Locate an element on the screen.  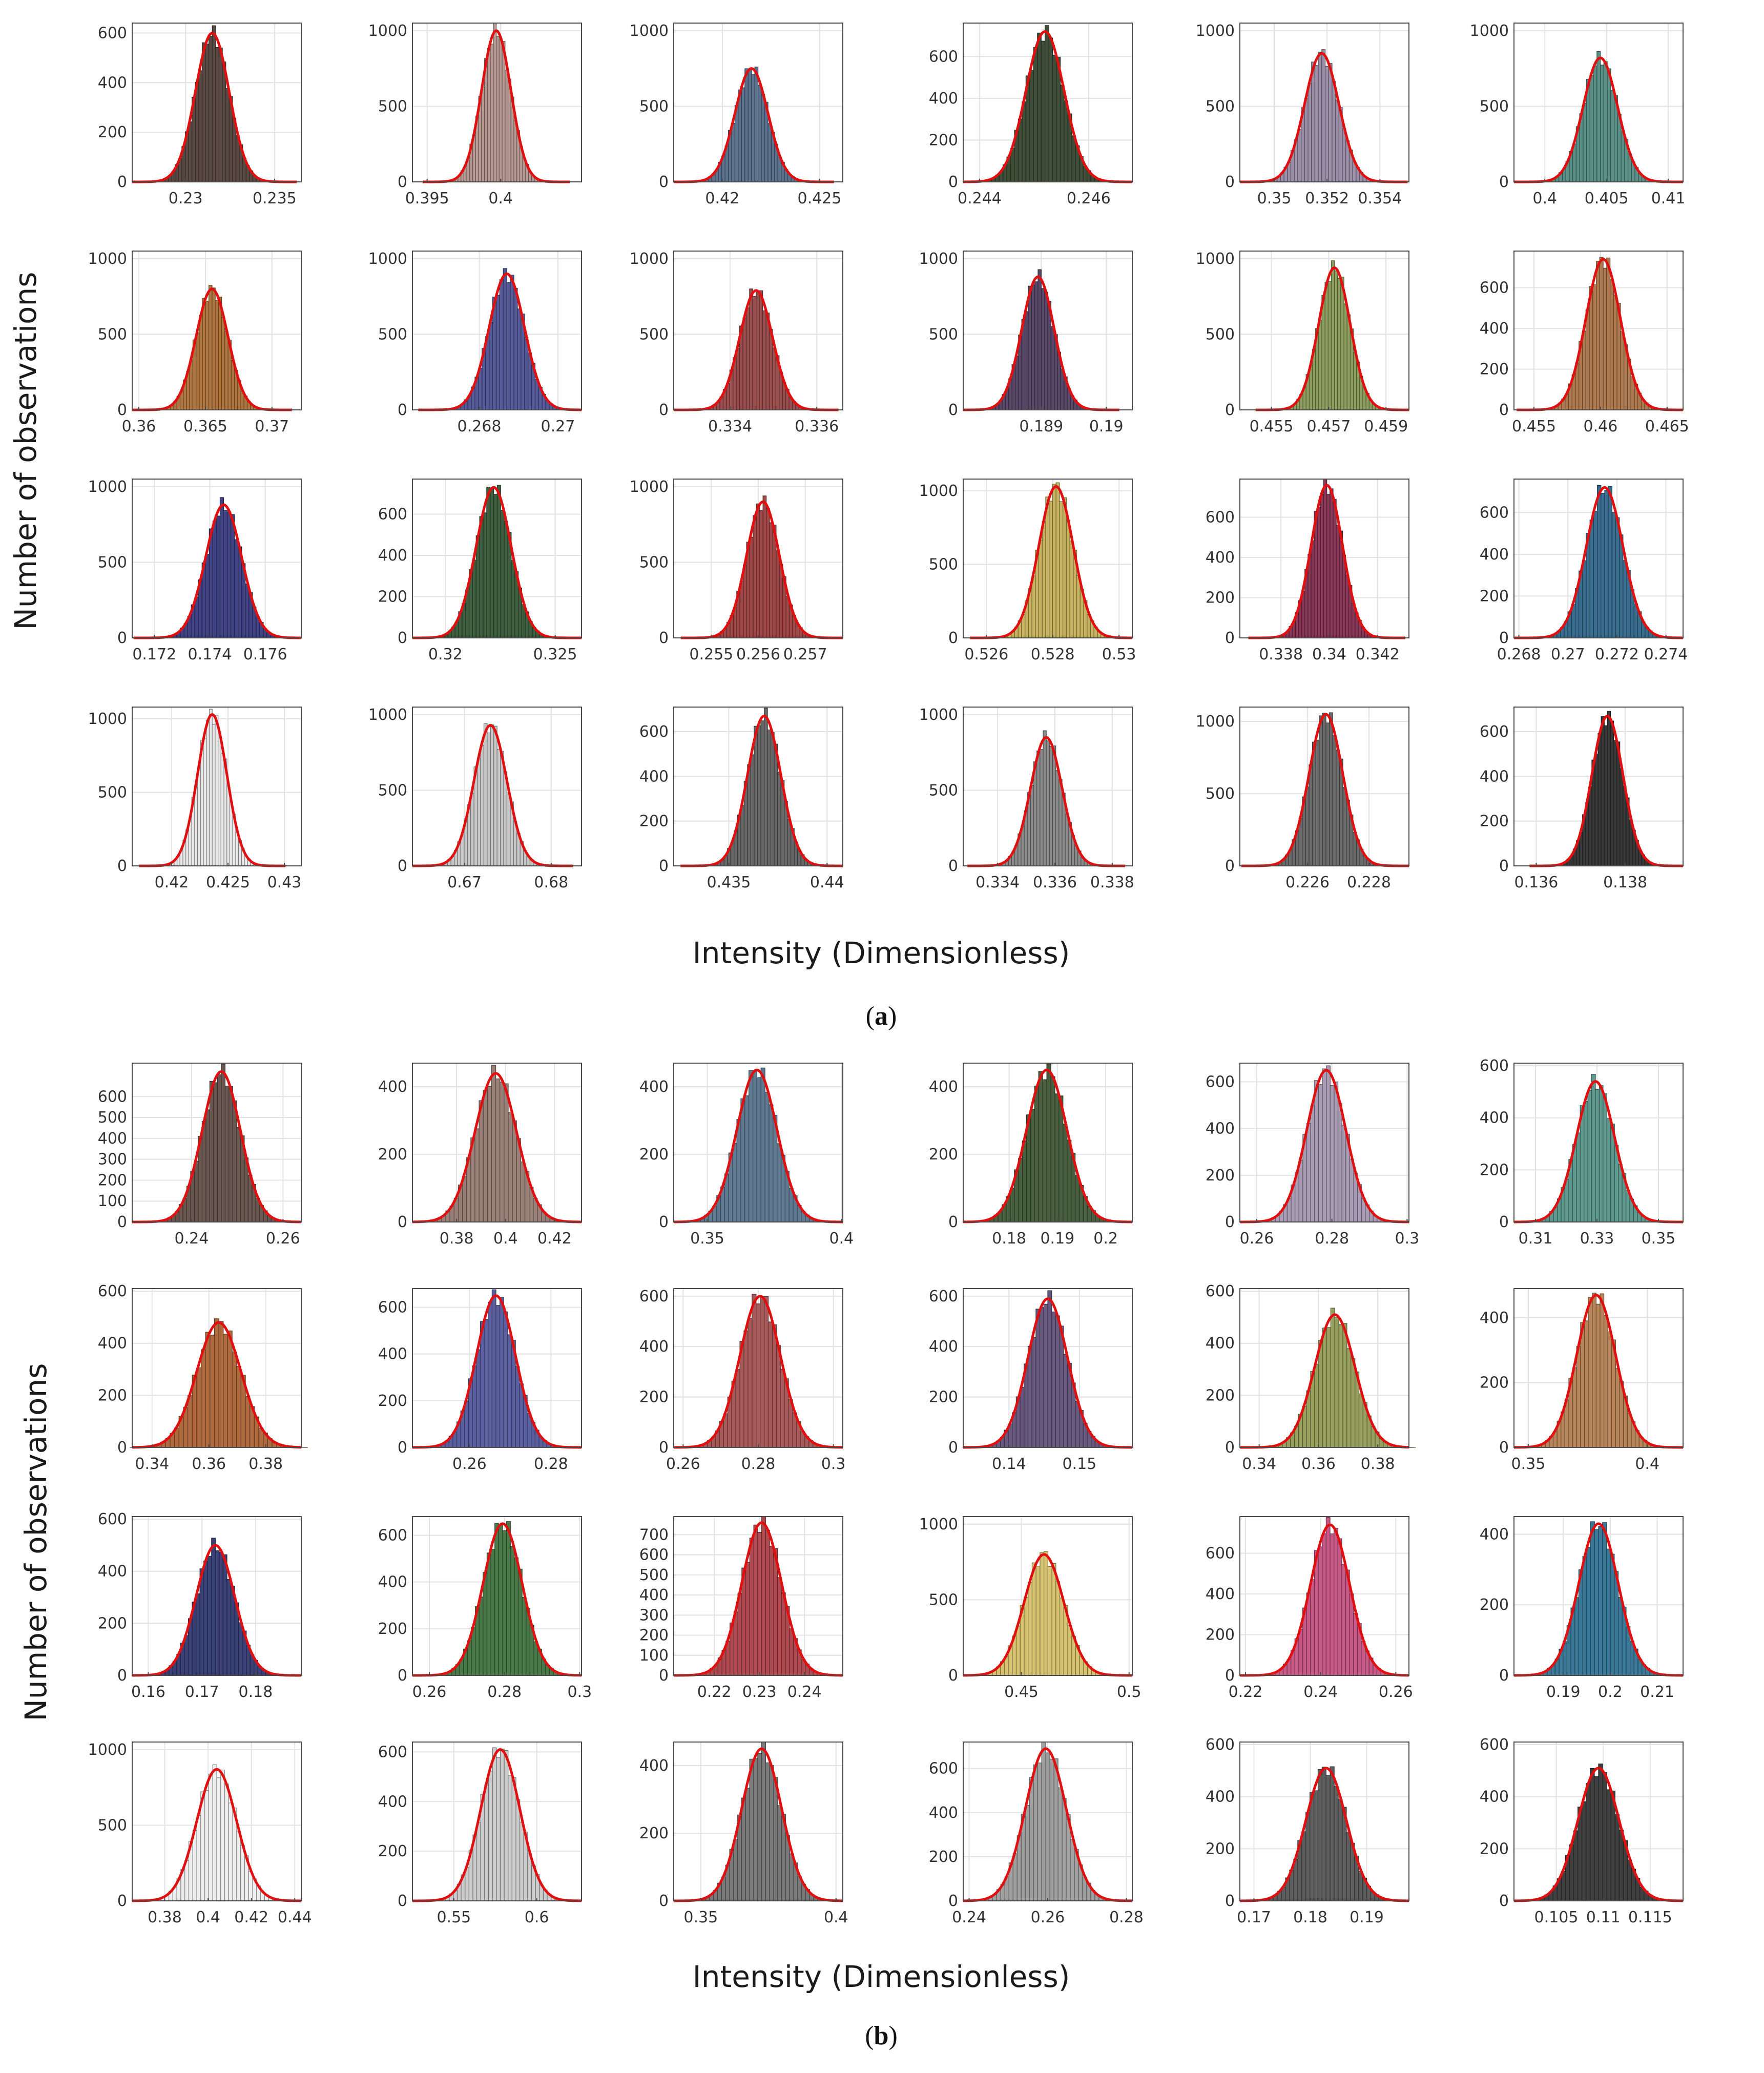
hist-a-r2c1: 0.36 0.365 0.37 0 500 1000 is located at coordinates (195, 343).